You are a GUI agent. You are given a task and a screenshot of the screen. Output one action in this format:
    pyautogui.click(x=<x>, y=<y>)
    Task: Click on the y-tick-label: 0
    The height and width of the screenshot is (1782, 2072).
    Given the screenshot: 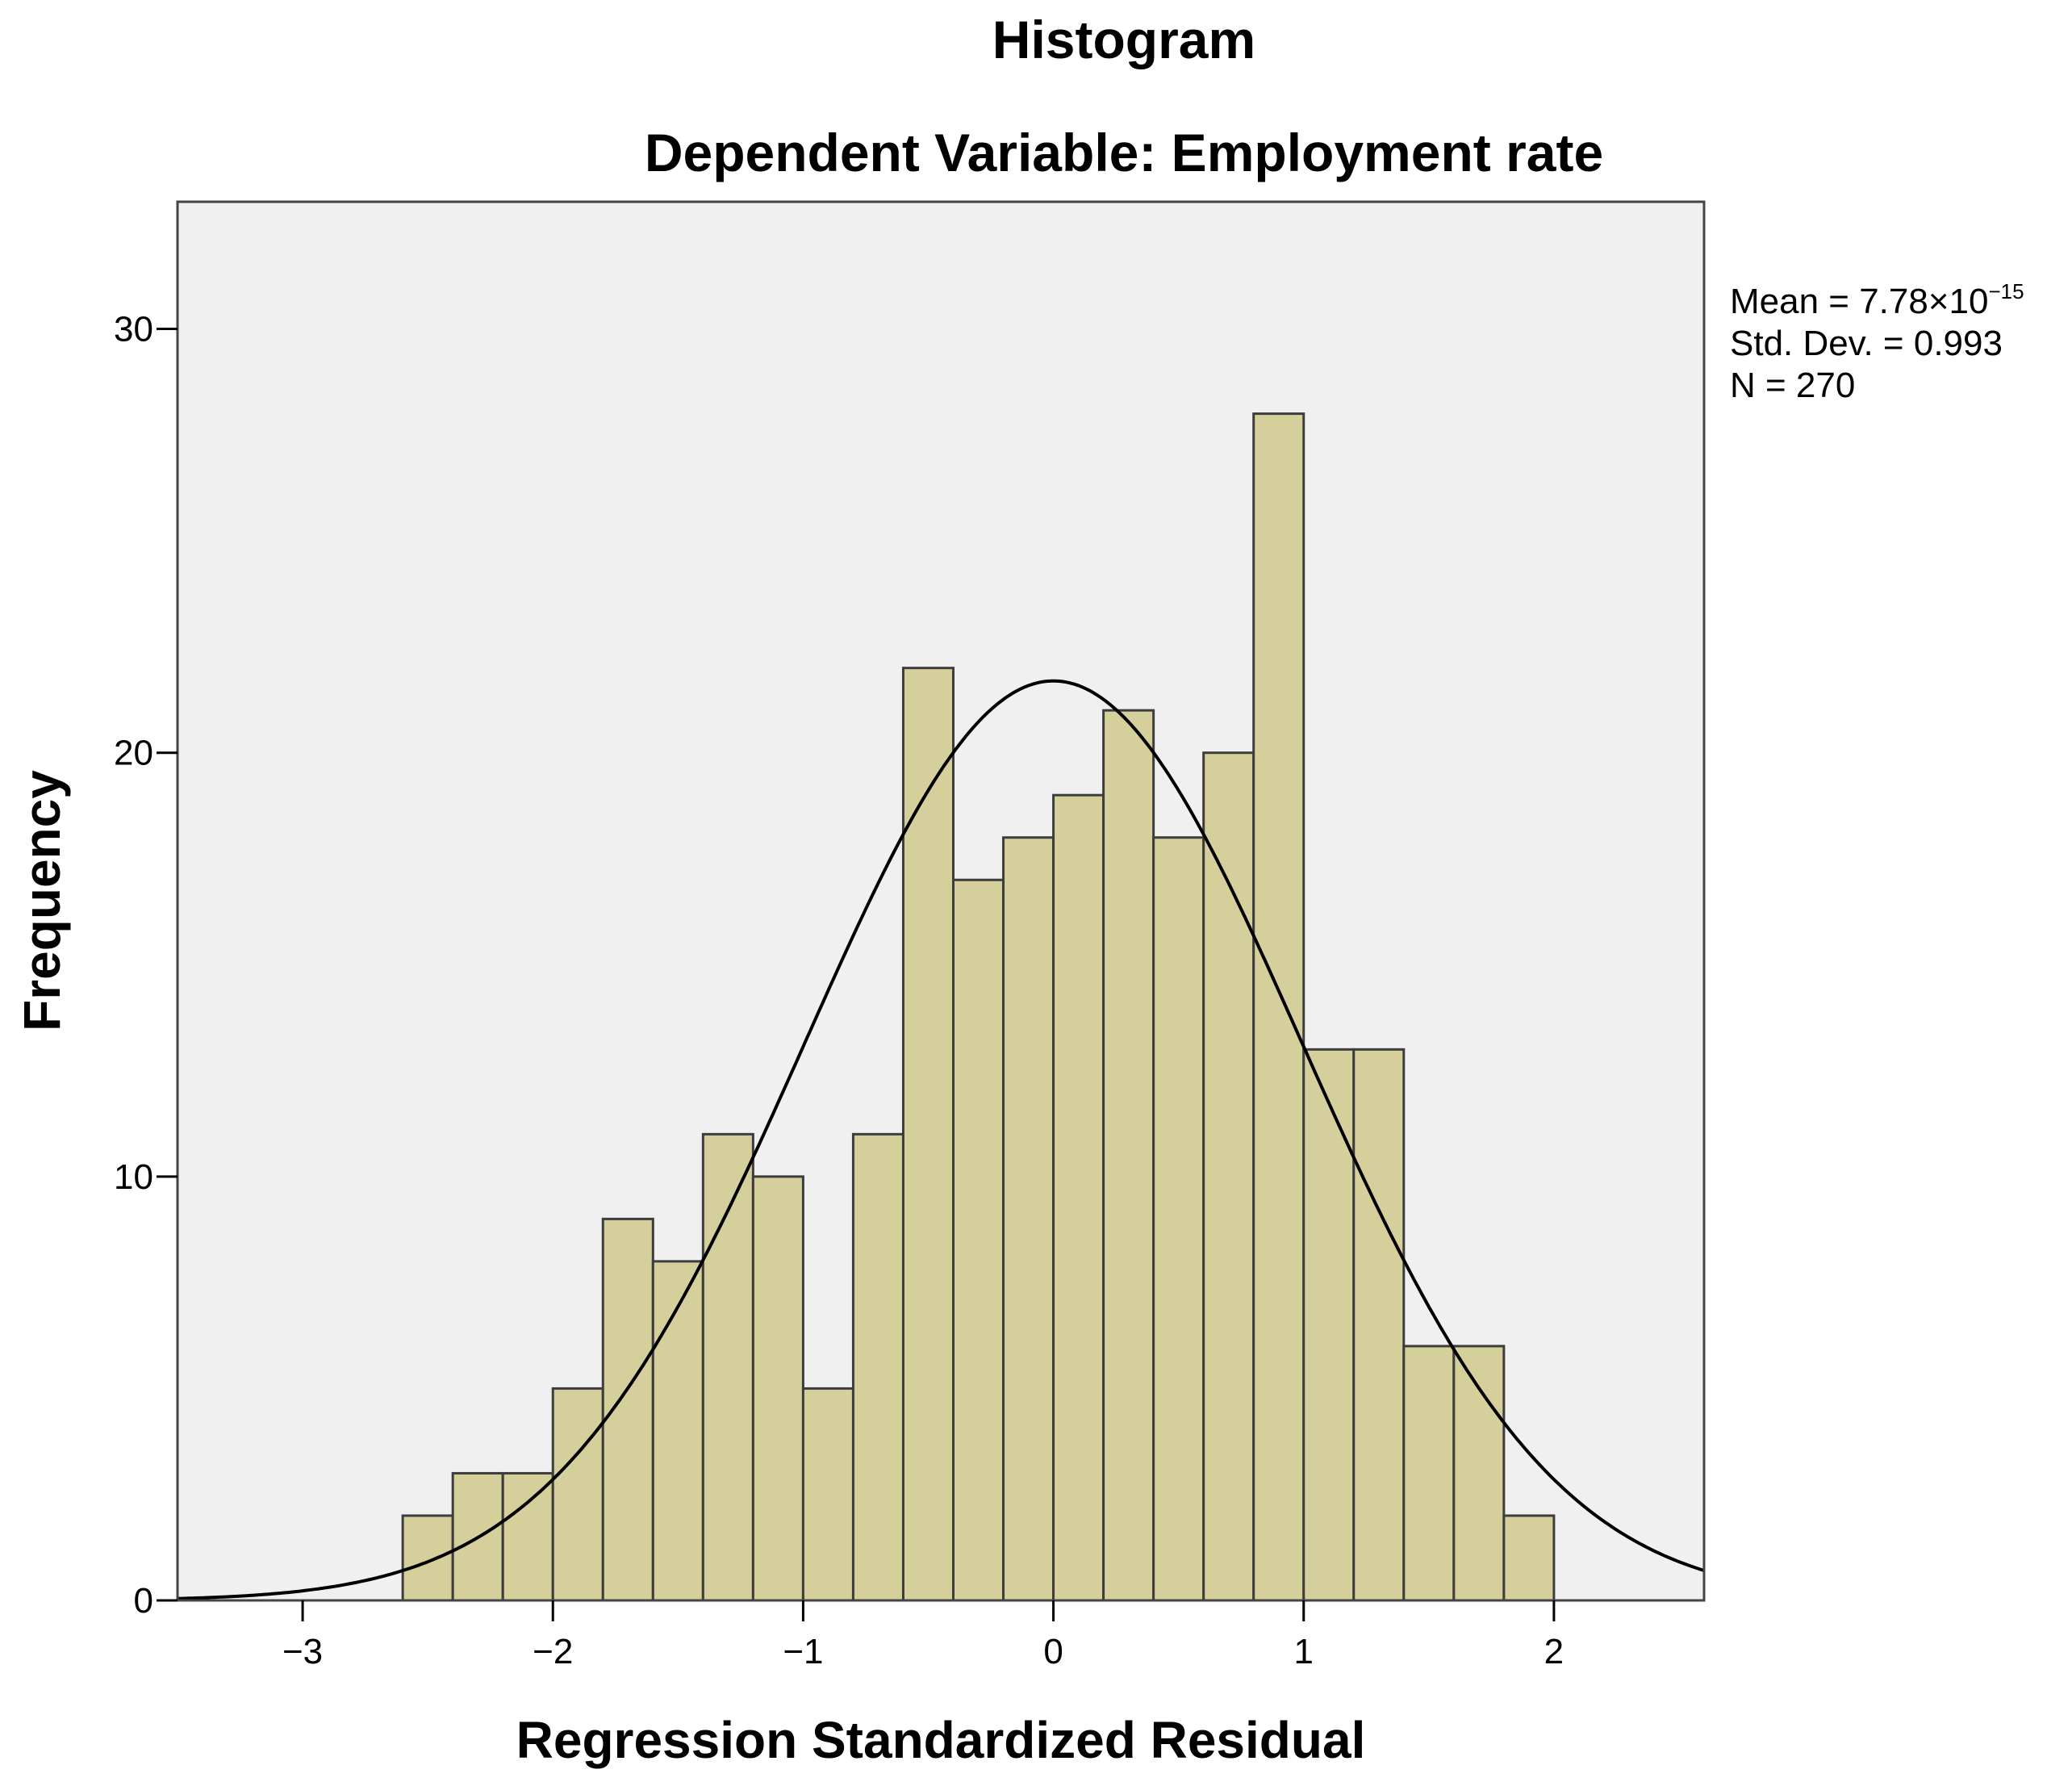 What is the action you would take?
    pyautogui.click(x=143, y=1601)
    